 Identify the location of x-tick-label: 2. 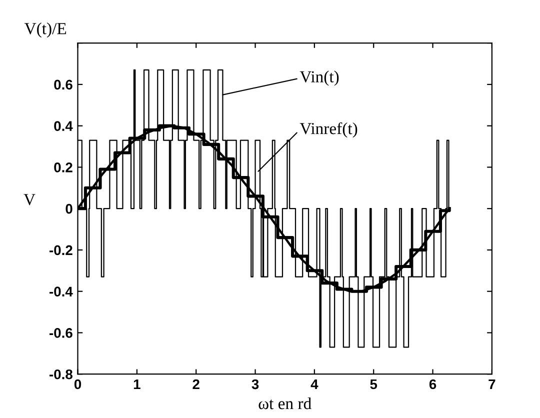
(196, 384).